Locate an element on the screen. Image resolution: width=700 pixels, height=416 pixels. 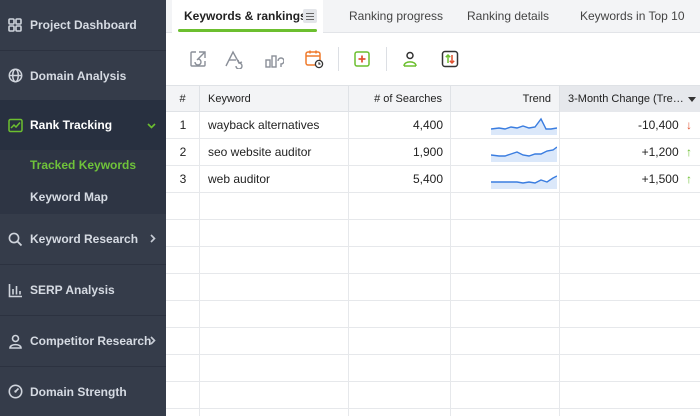
globe-icon is located at coordinates (15, 76).